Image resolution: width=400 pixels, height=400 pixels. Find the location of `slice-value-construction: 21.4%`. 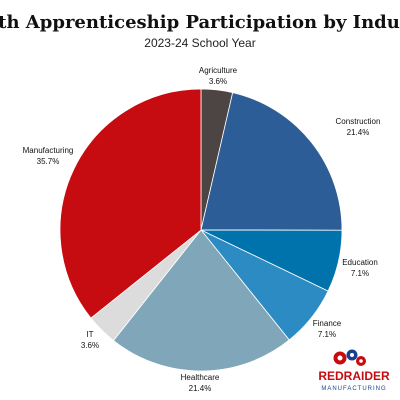

slice-value-construction: 21.4% is located at coordinates (358, 132).